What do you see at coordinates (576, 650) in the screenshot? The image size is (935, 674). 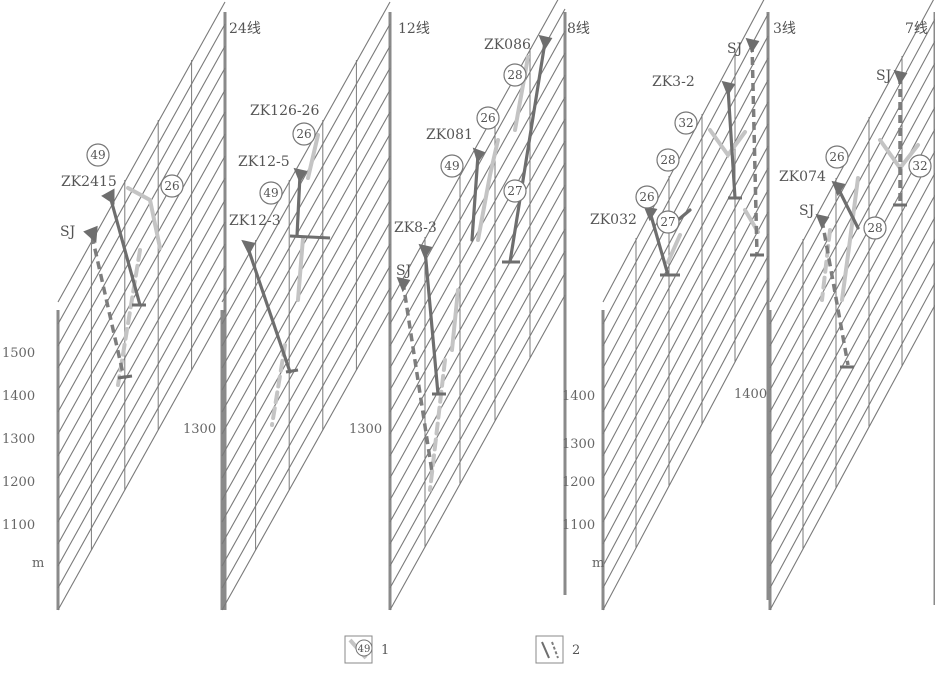 I see `legend-label: 2` at bounding box center [576, 650].